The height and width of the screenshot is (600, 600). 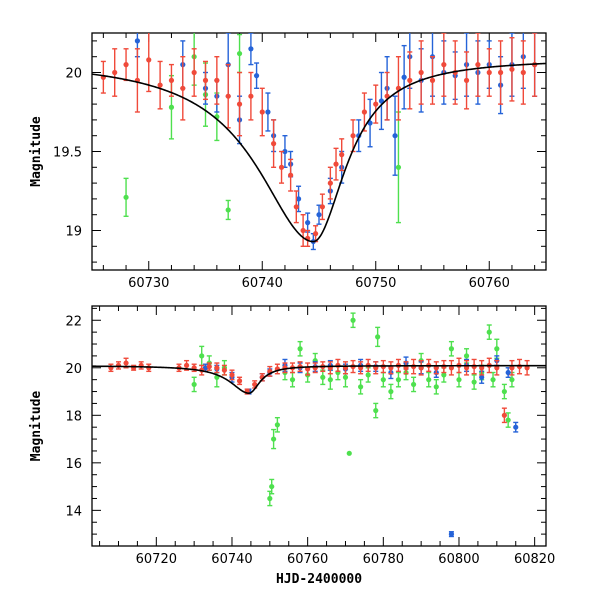 I want to click on y-tick-label: 19.5, so click(x=67, y=153).